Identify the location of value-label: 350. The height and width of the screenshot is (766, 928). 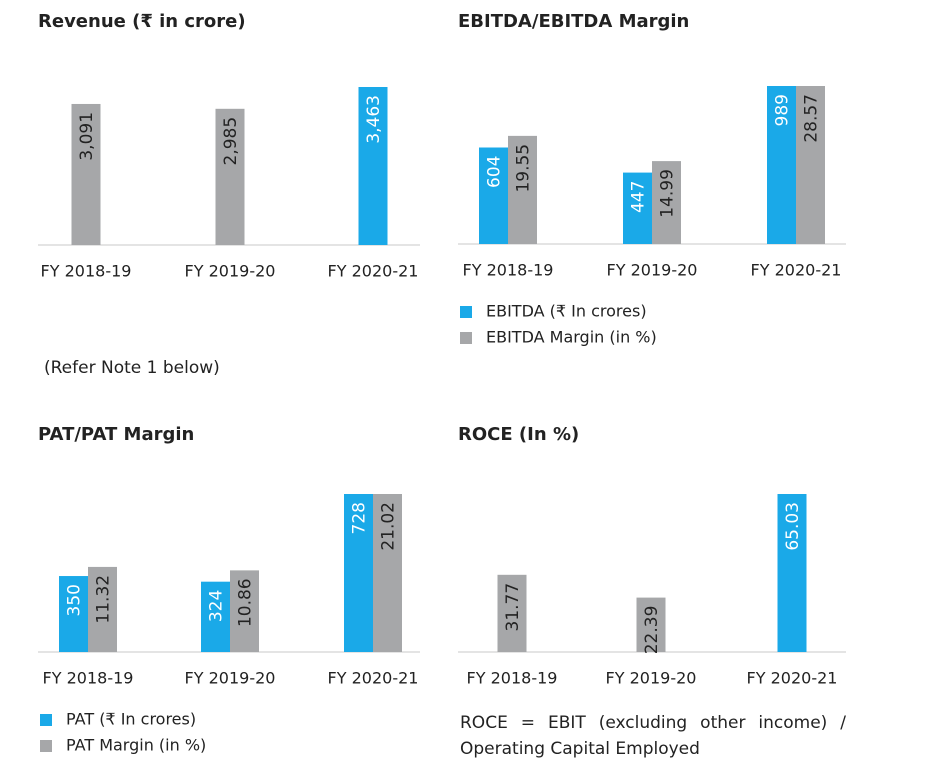
(75, 600).